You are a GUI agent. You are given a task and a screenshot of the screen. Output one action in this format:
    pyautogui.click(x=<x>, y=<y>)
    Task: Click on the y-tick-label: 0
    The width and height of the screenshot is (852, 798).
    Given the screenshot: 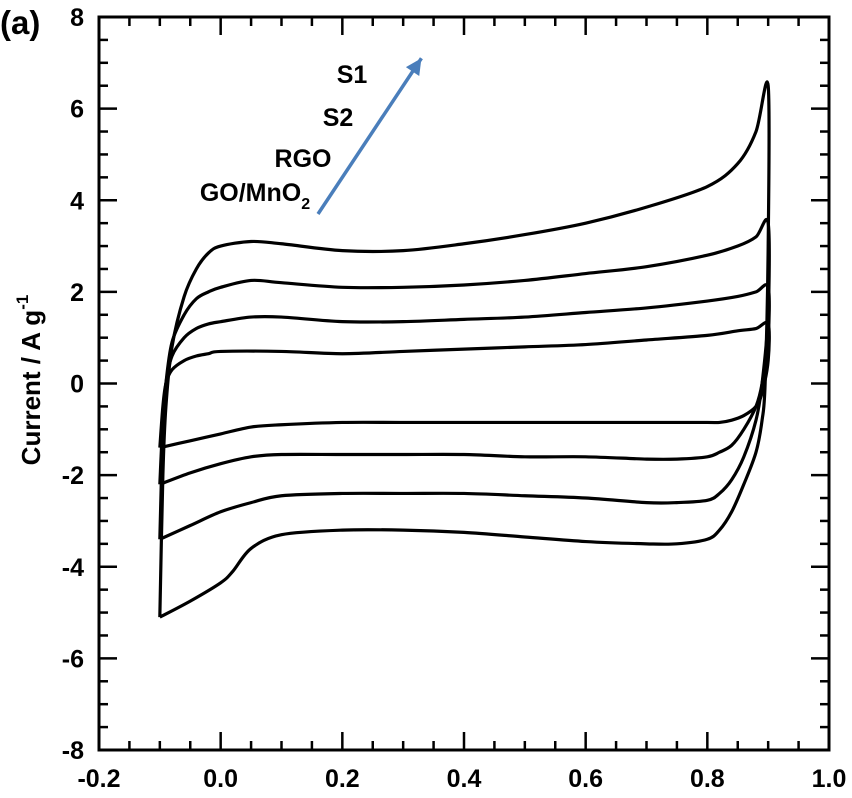 What is the action you would take?
    pyautogui.click(x=77, y=385)
    